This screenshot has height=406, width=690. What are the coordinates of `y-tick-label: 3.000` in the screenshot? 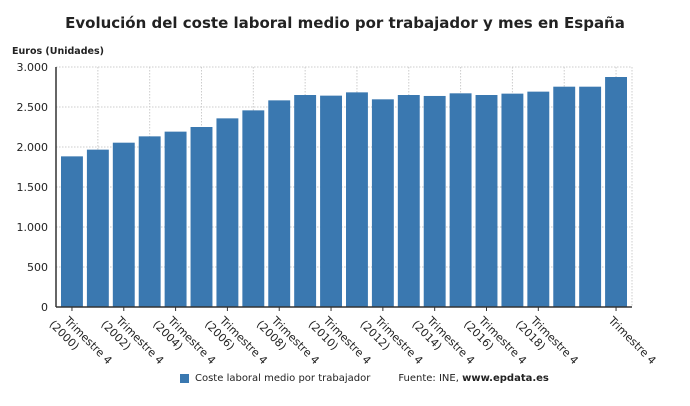 It's located at (33, 67).